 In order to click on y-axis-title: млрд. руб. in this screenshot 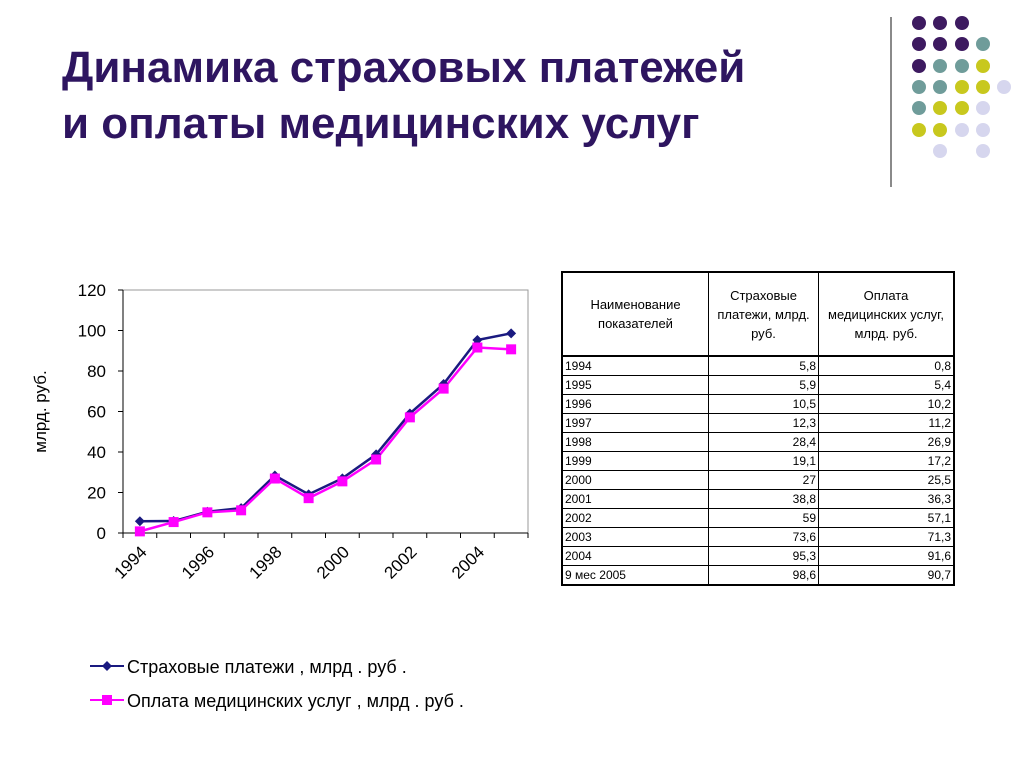, I will do `click(40, 411)`.